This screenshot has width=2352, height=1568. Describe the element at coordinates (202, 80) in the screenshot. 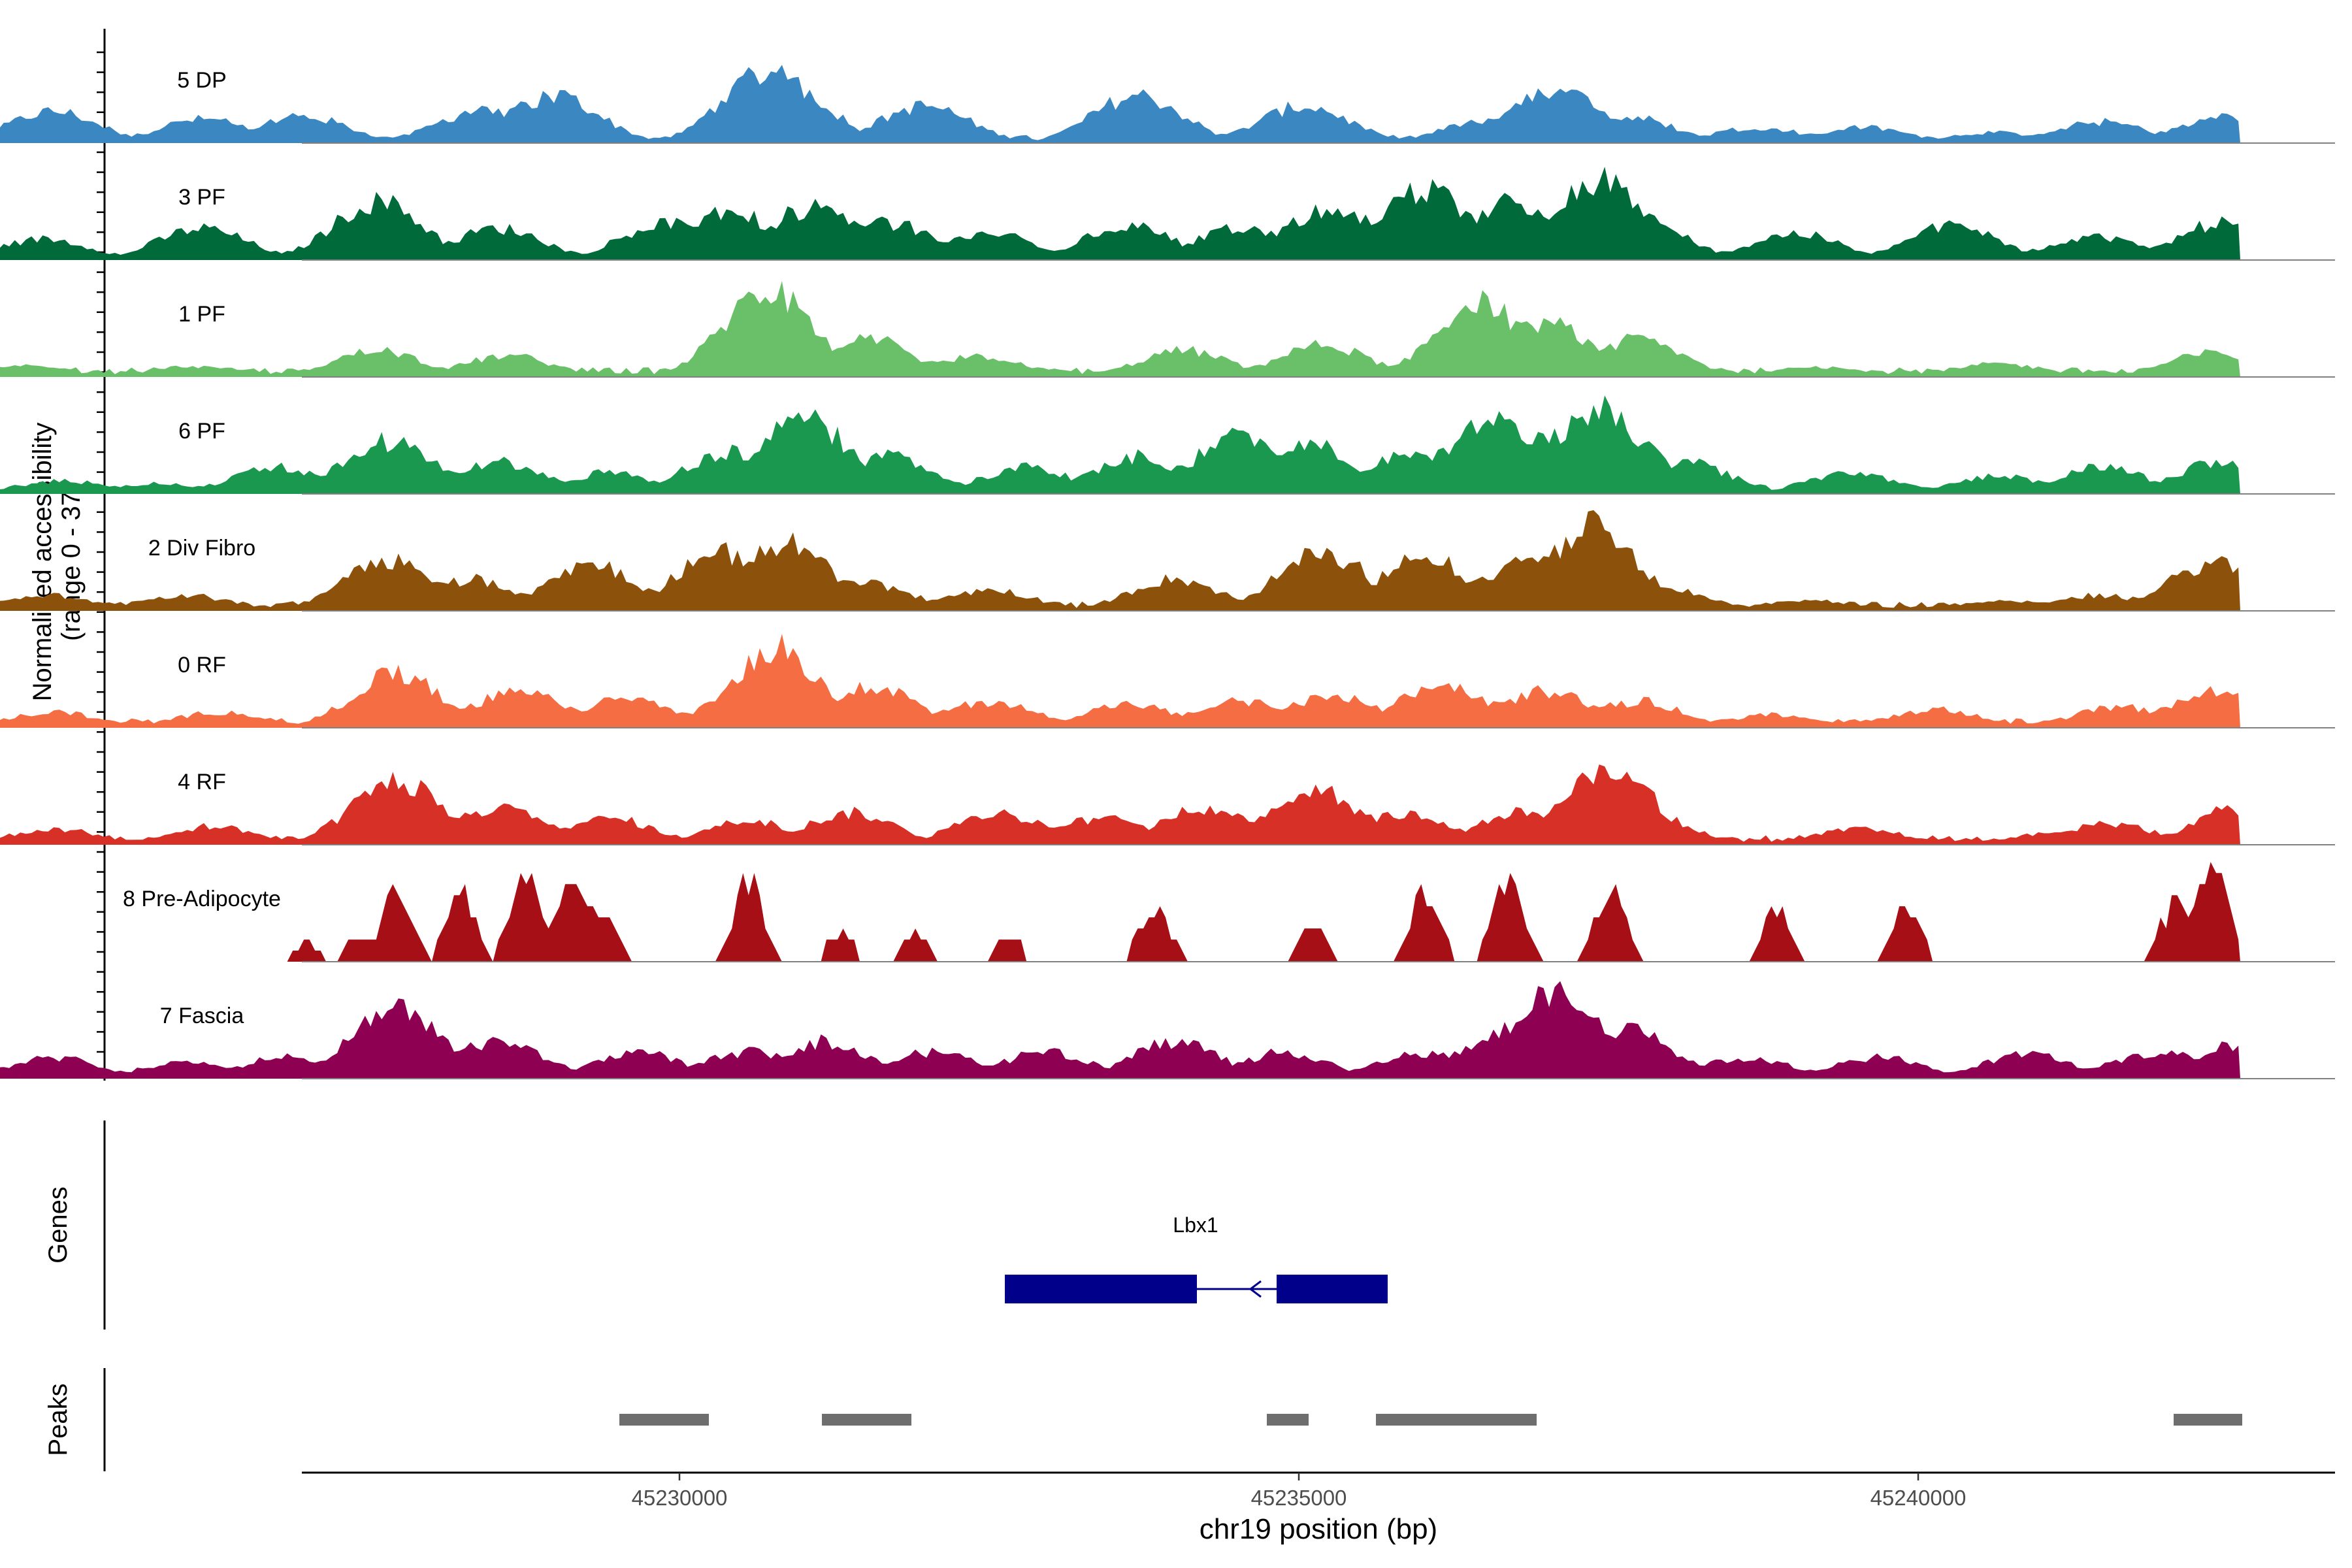

I see `track-label: 5 DP` at that location.